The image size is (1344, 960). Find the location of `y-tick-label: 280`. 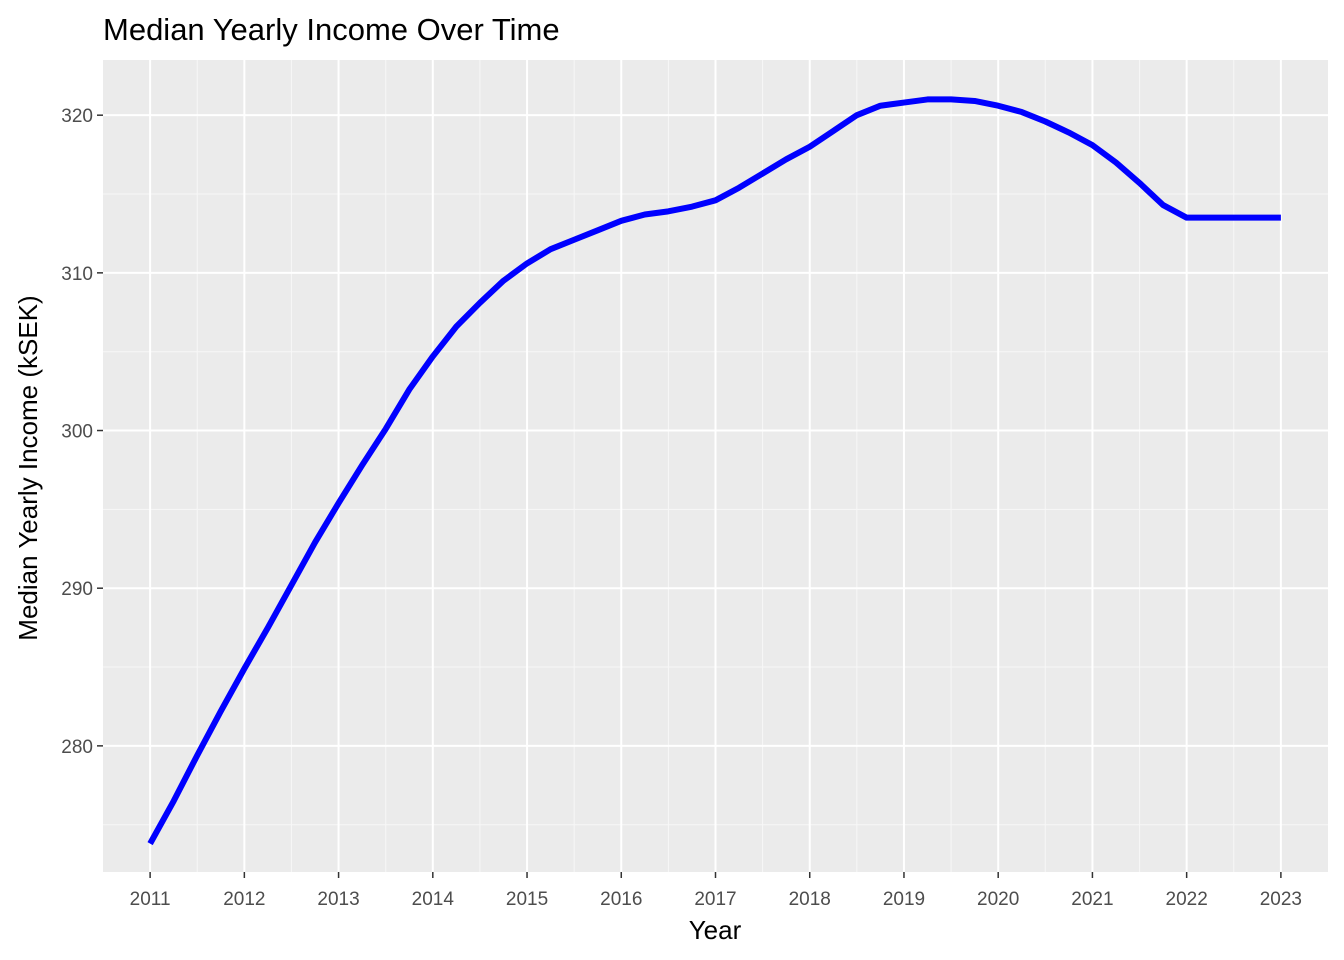

y-tick-label: 280 is located at coordinates (77, 747).